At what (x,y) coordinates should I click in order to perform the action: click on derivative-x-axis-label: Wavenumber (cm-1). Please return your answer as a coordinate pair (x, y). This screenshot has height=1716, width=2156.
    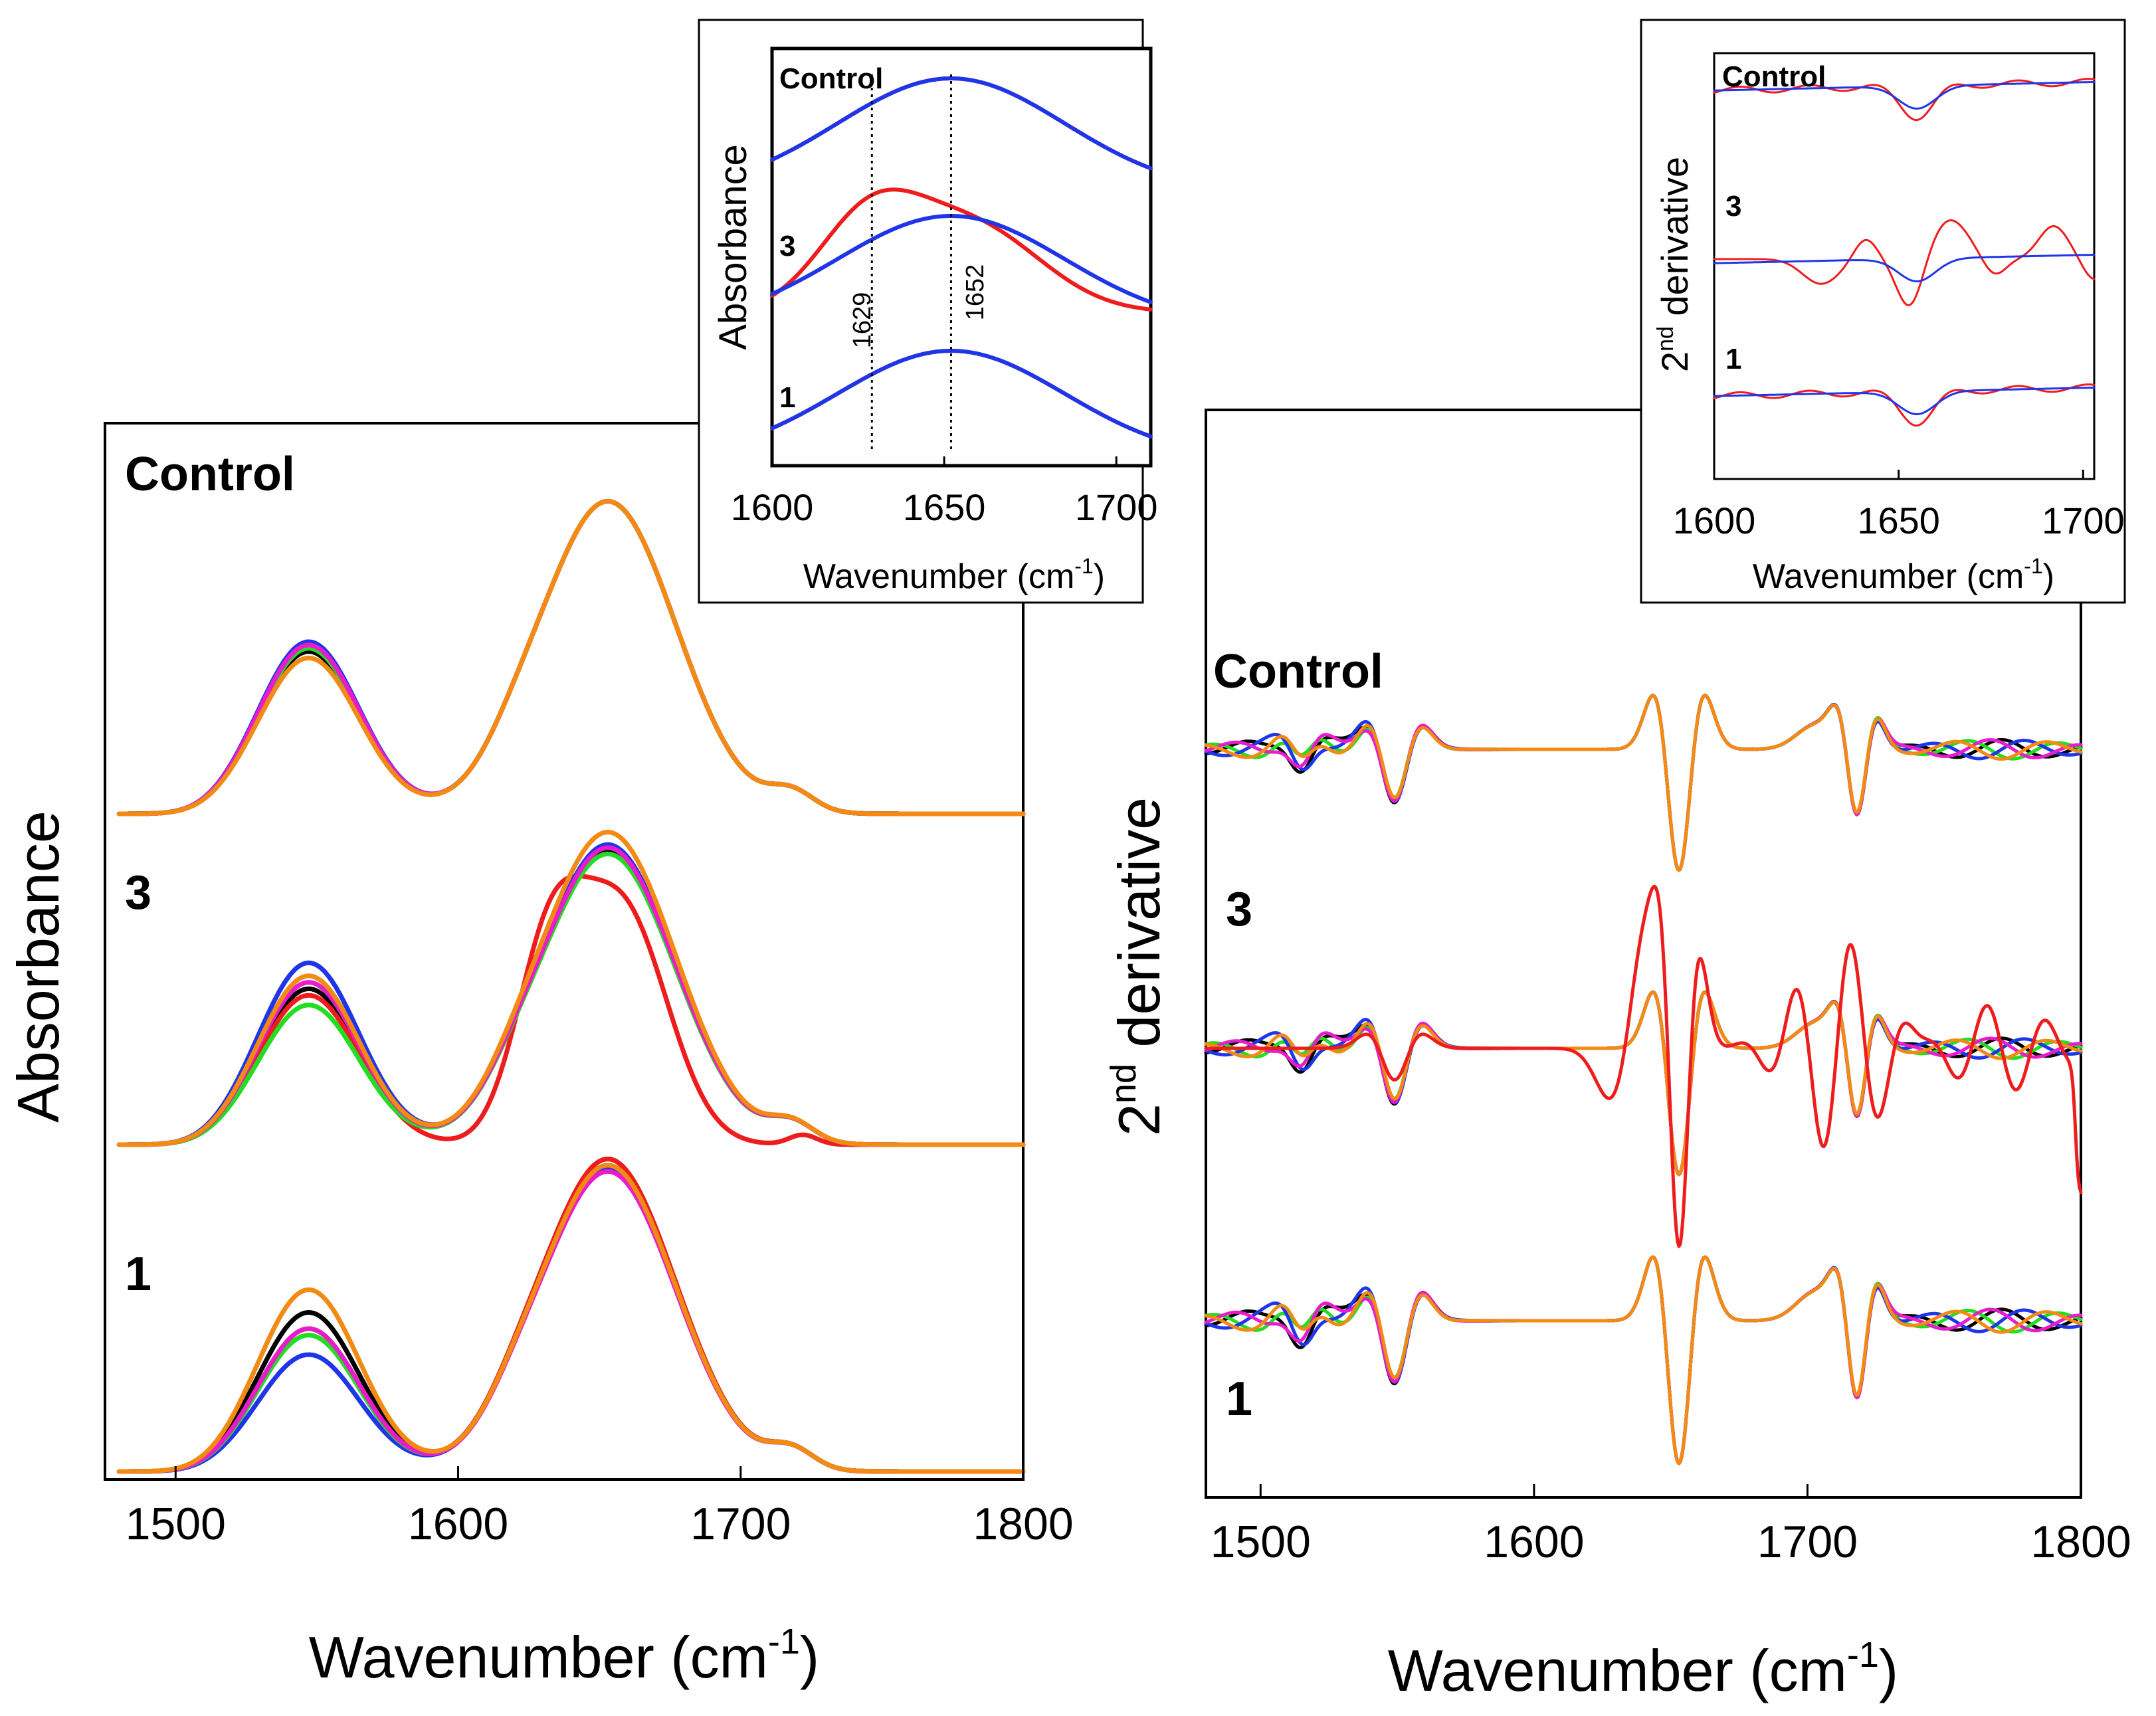
    Looking at the image, I should click on (1643, 1669).